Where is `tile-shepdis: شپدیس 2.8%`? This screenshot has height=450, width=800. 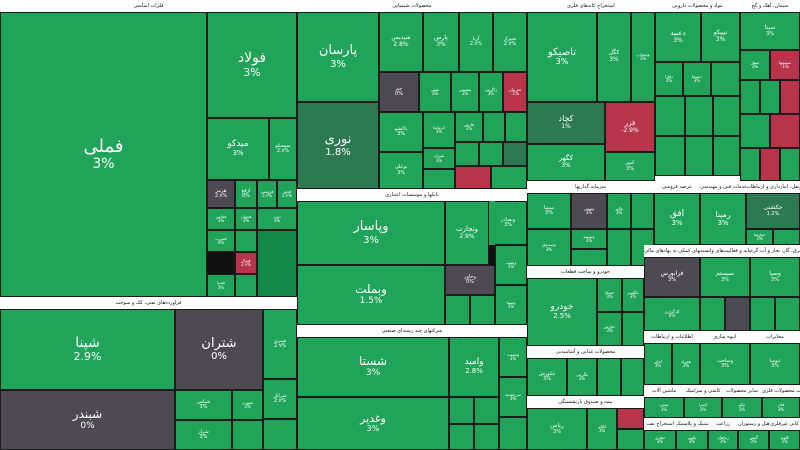
tile-shepdis: شپدیس 2.8% is located at coordinates (401, 42).